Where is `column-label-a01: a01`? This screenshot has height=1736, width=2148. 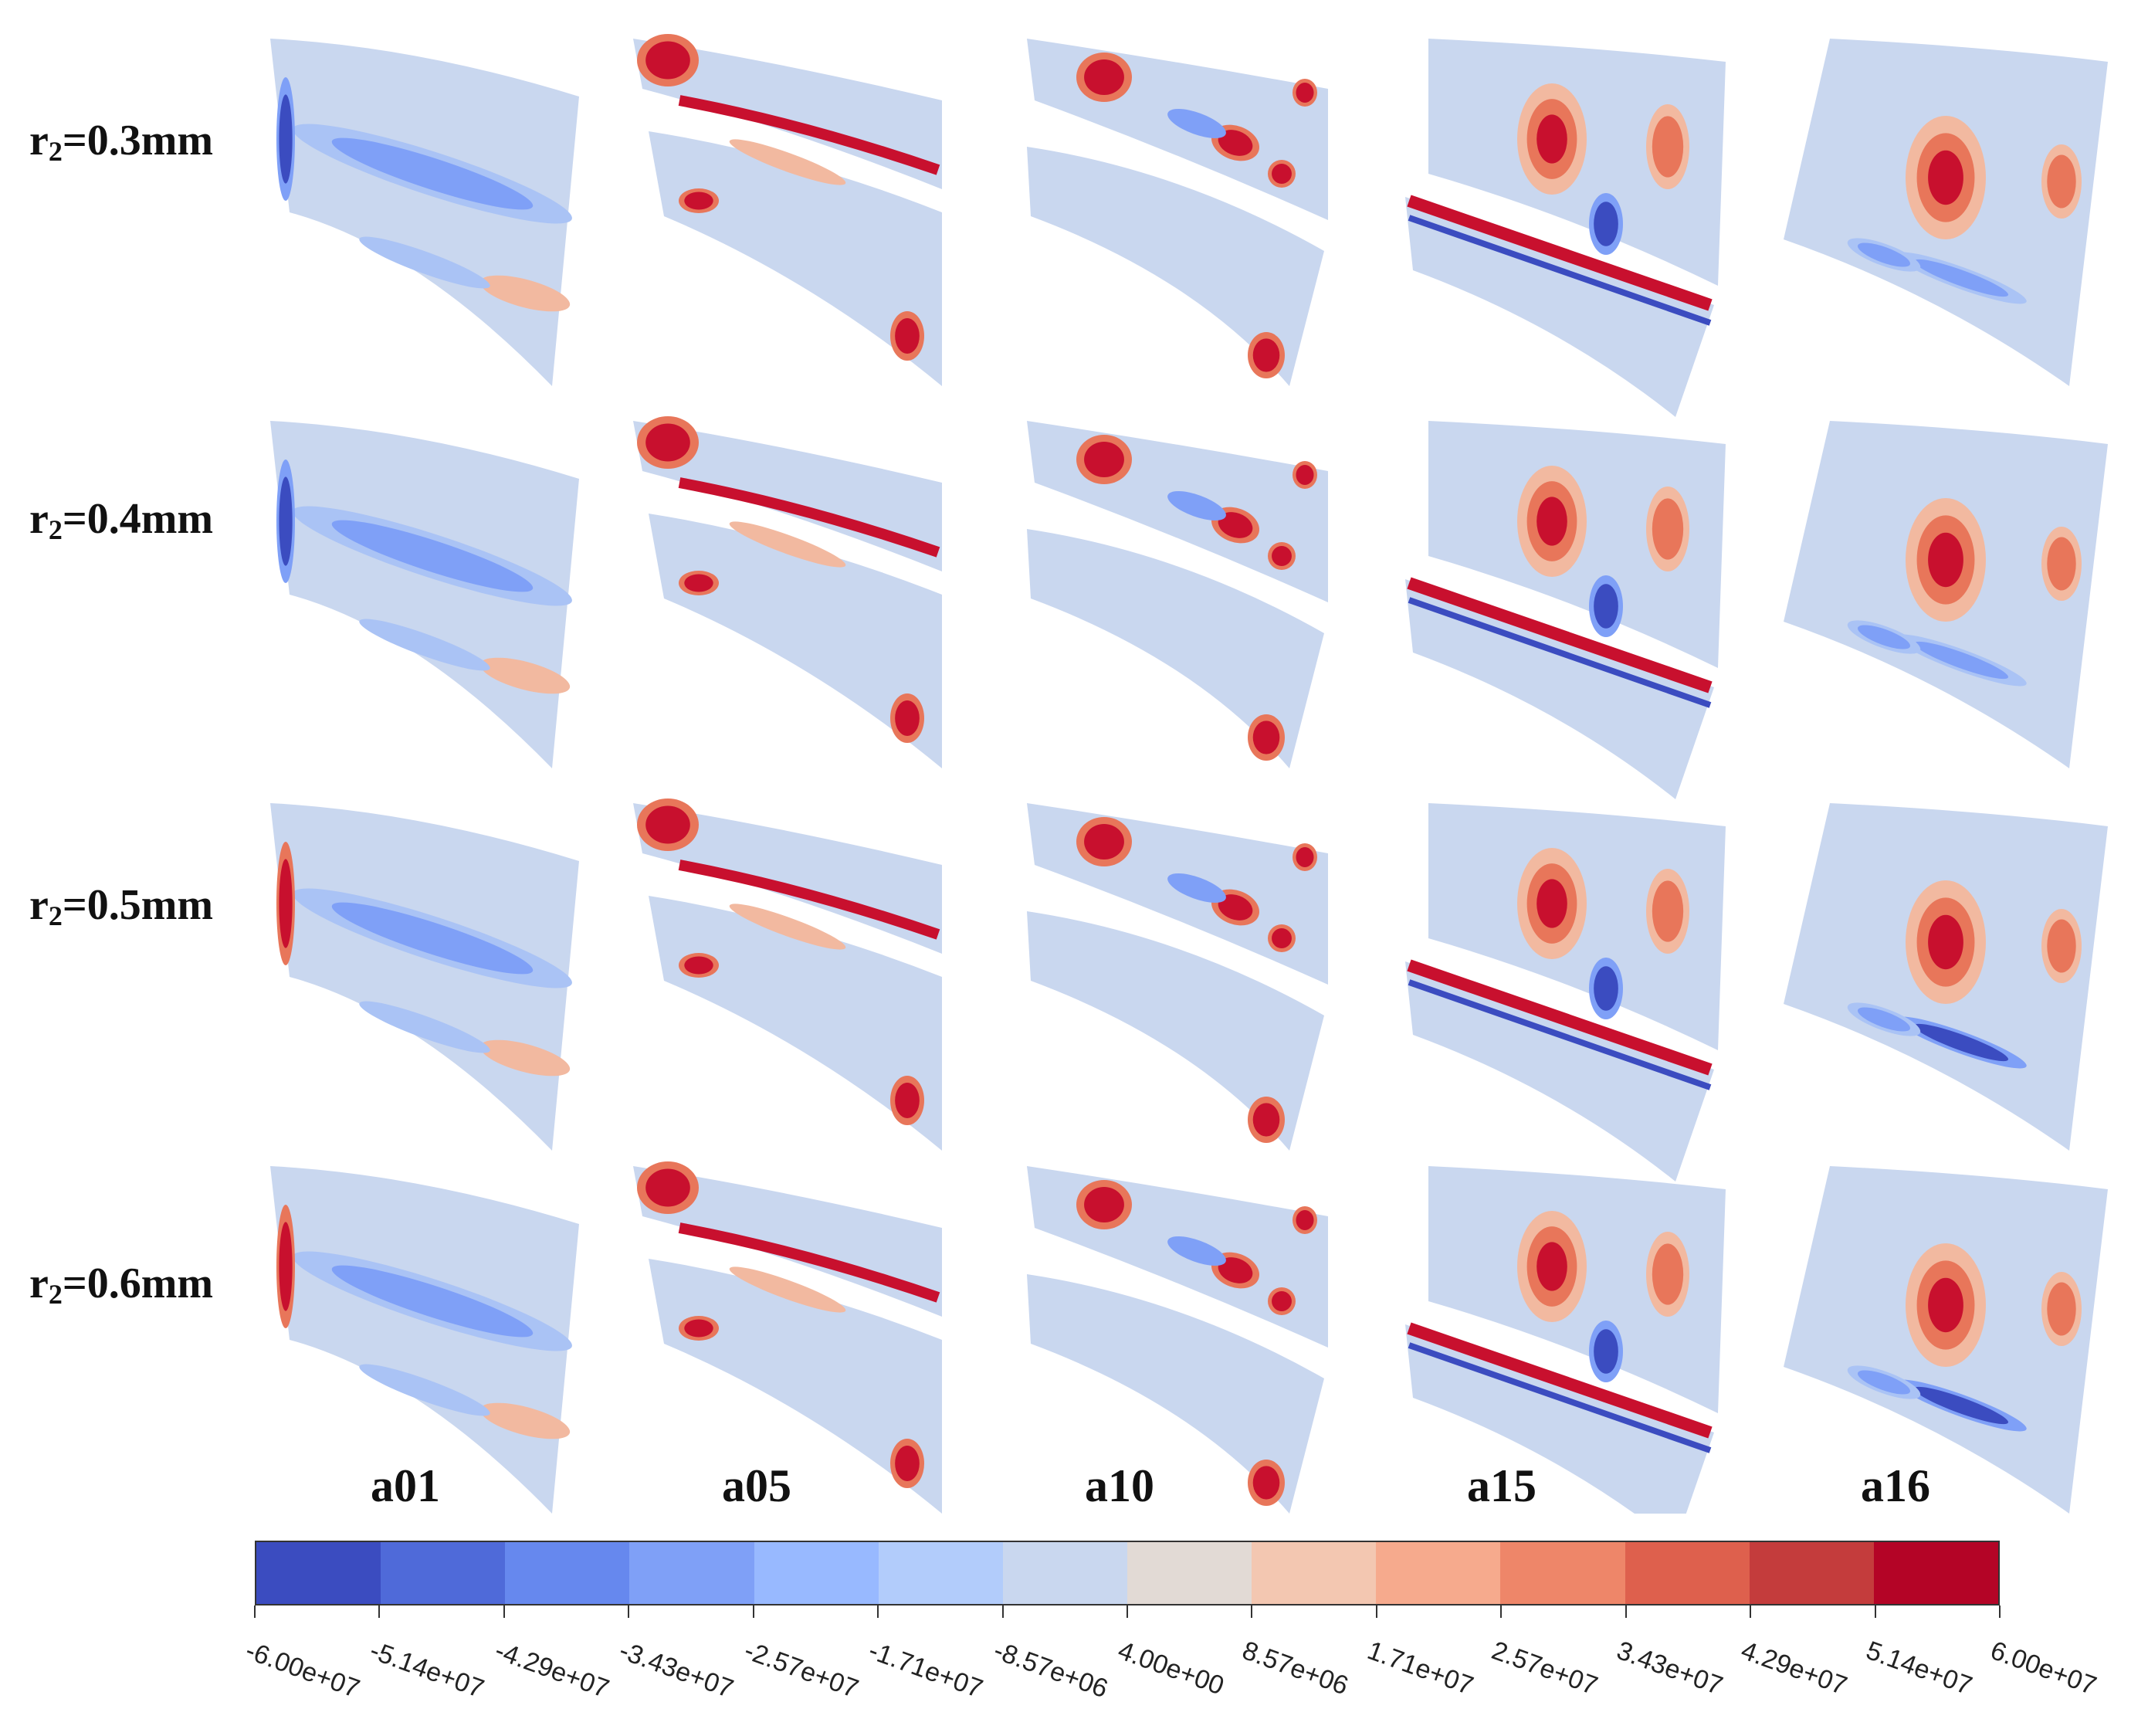 column-label-a01: a01 is located at coordinates (406, 1485).